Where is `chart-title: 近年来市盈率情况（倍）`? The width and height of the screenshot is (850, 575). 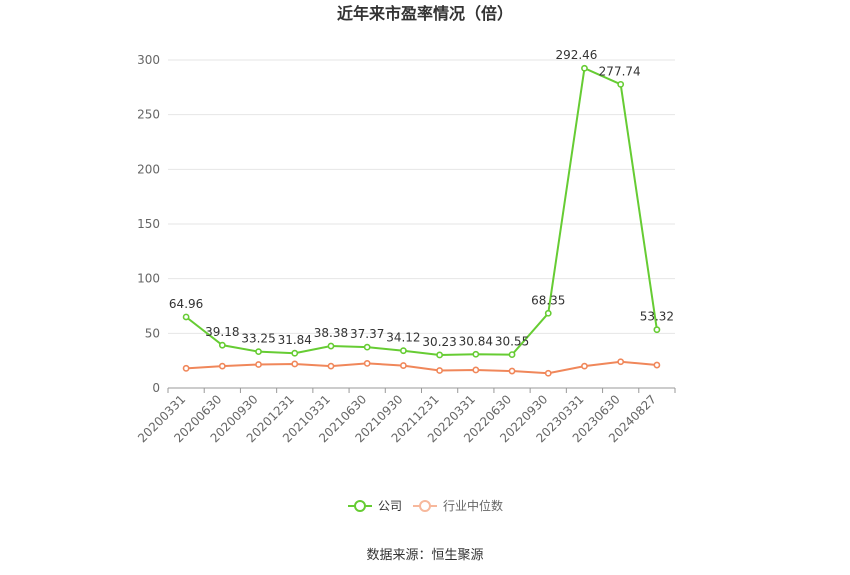 chart-title: 近年来市盈率情况（倍） is located at coordinates (425, 13).